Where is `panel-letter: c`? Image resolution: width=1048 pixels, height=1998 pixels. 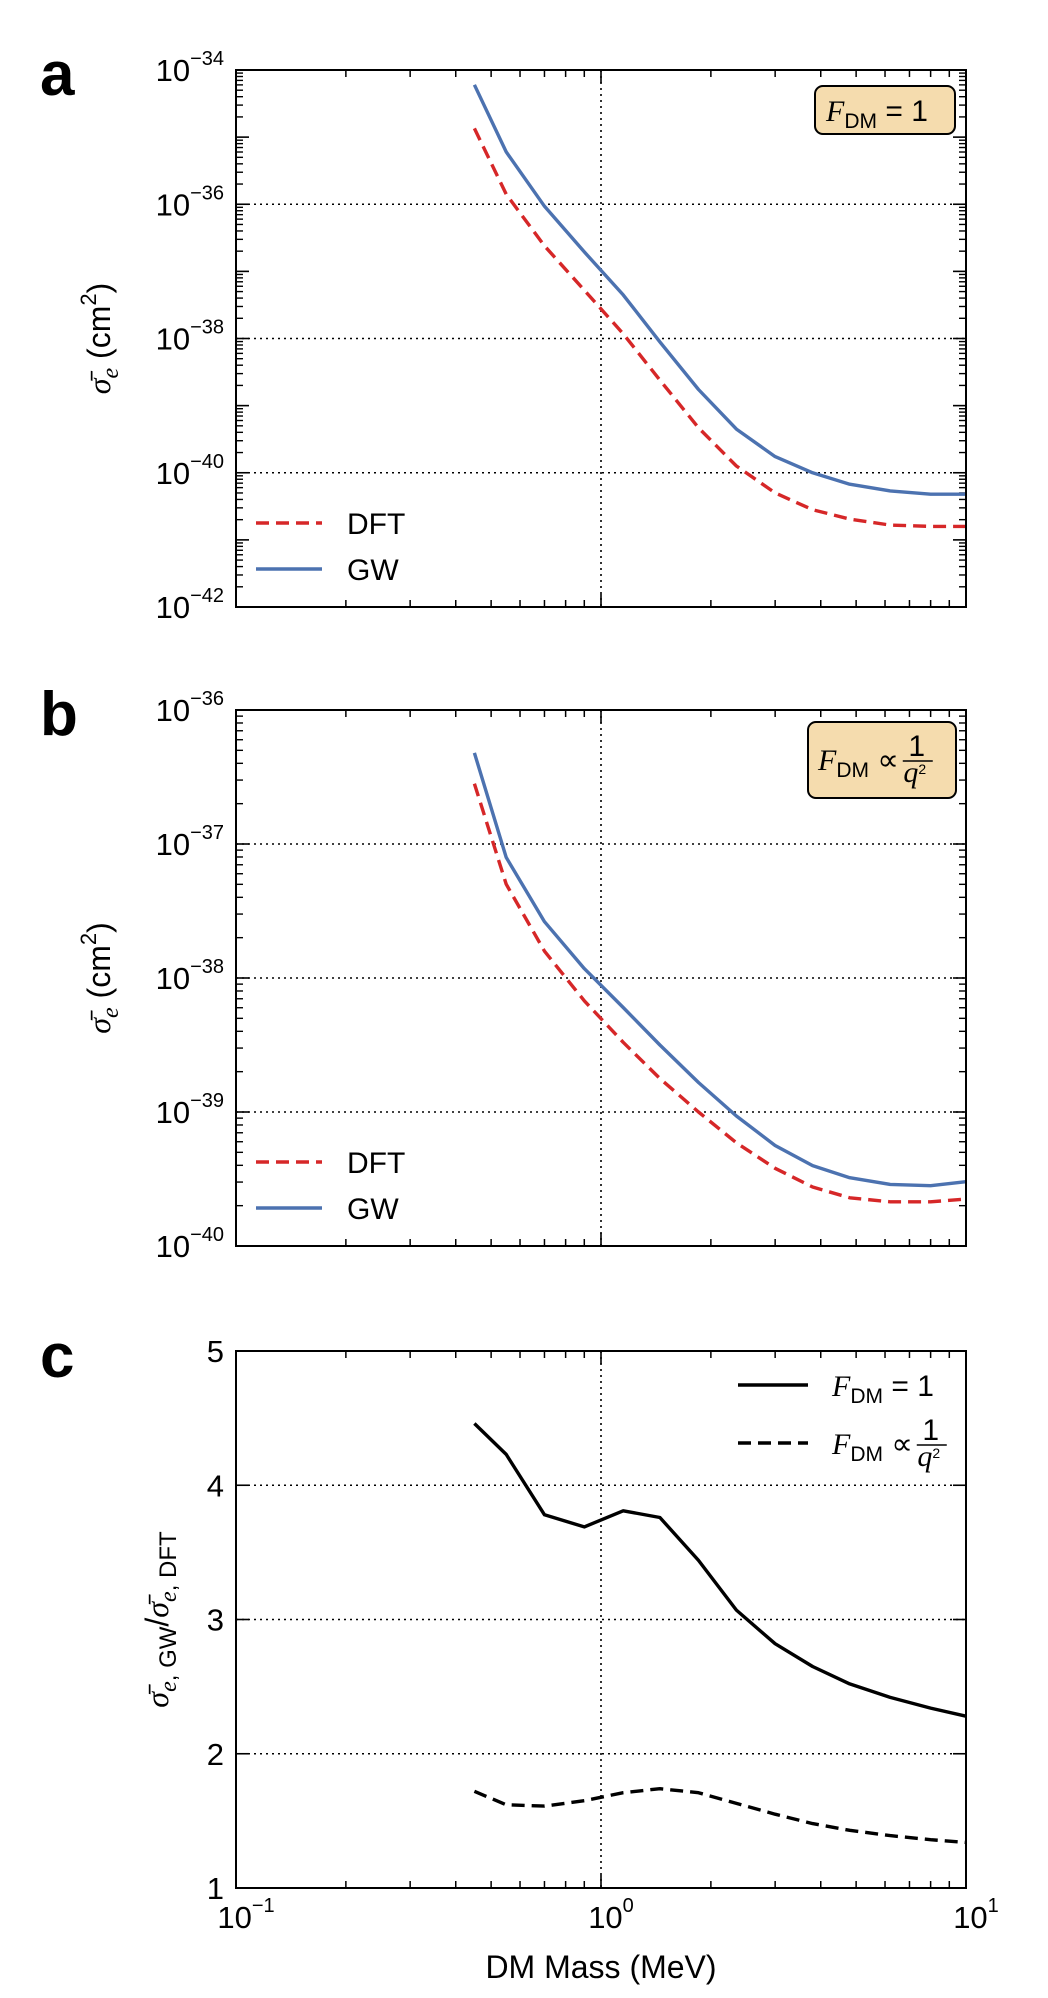 panel-letter: c is located at coordinates (57, 1356).